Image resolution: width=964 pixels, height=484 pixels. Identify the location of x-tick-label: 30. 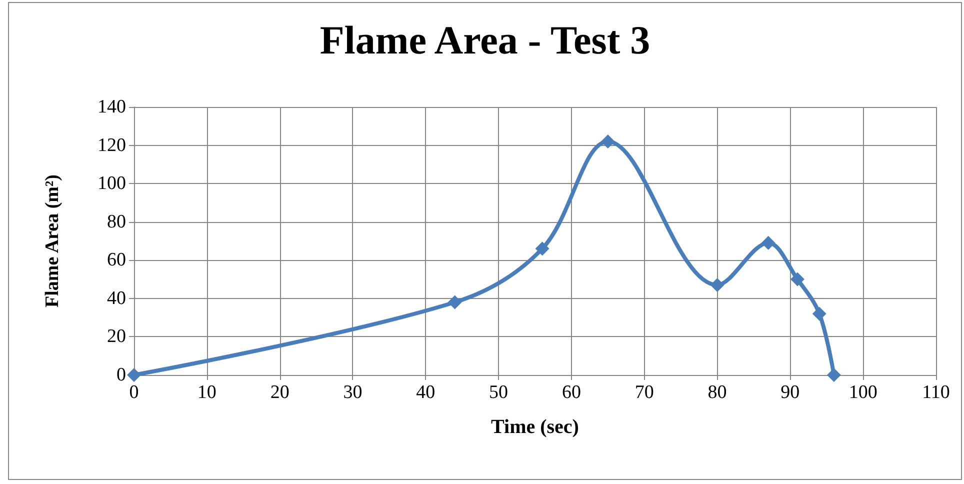
(352, 392).